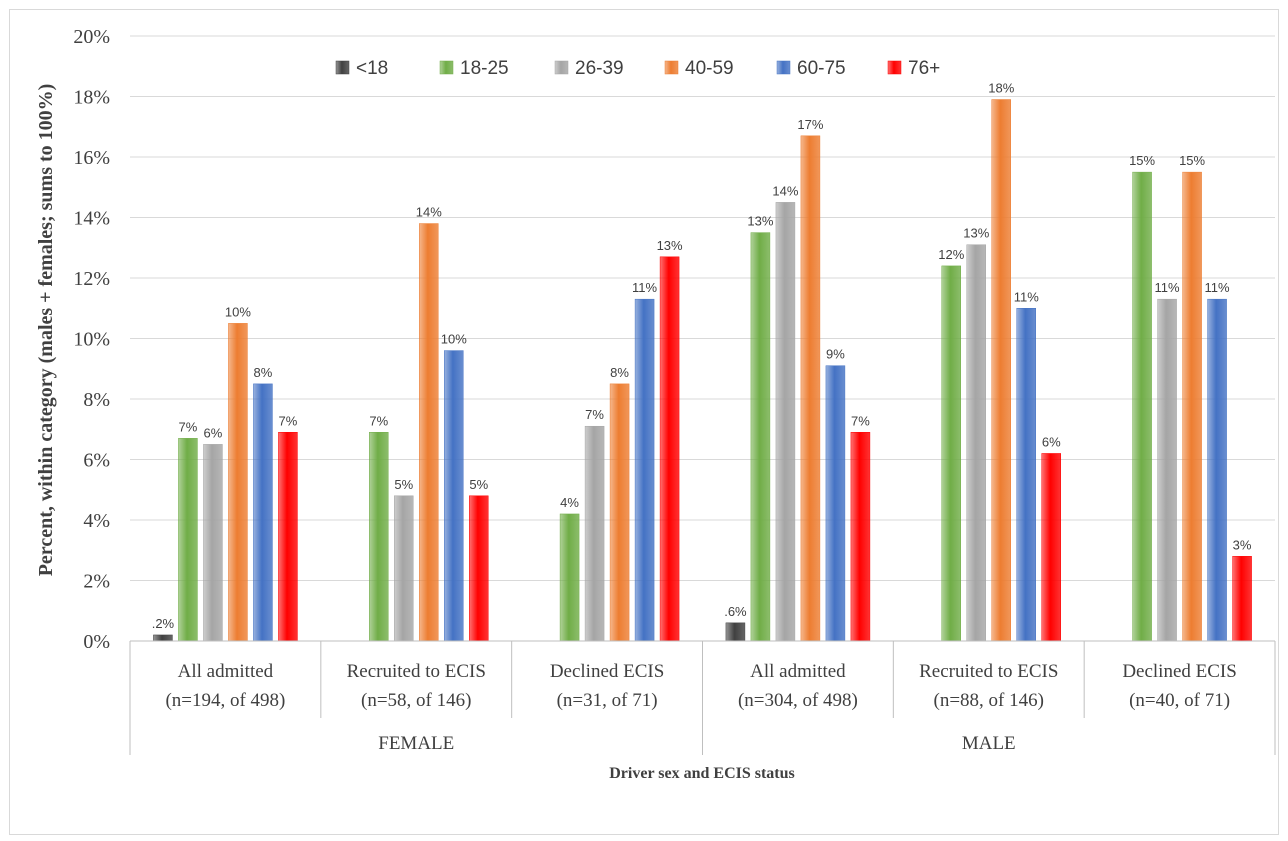 Image resolution: width=1288 pixels, height=841 pixels. What do you see at coordinates (342, 67) in the screenshot?
I see `legend-swatch-<18` at bounding box center [342, 67].